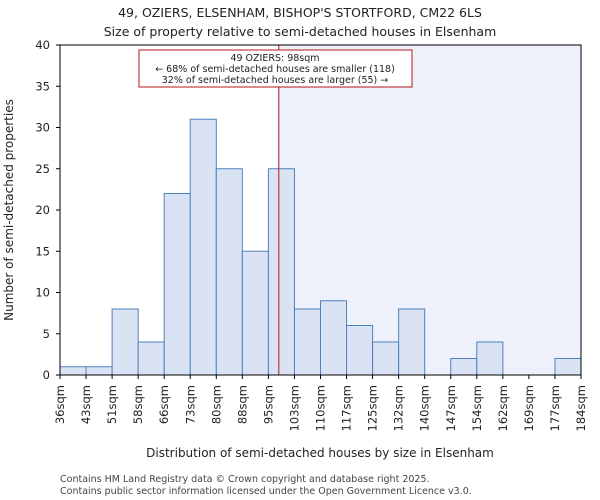  I want to click on bar-110sqm, so click(334, 338).